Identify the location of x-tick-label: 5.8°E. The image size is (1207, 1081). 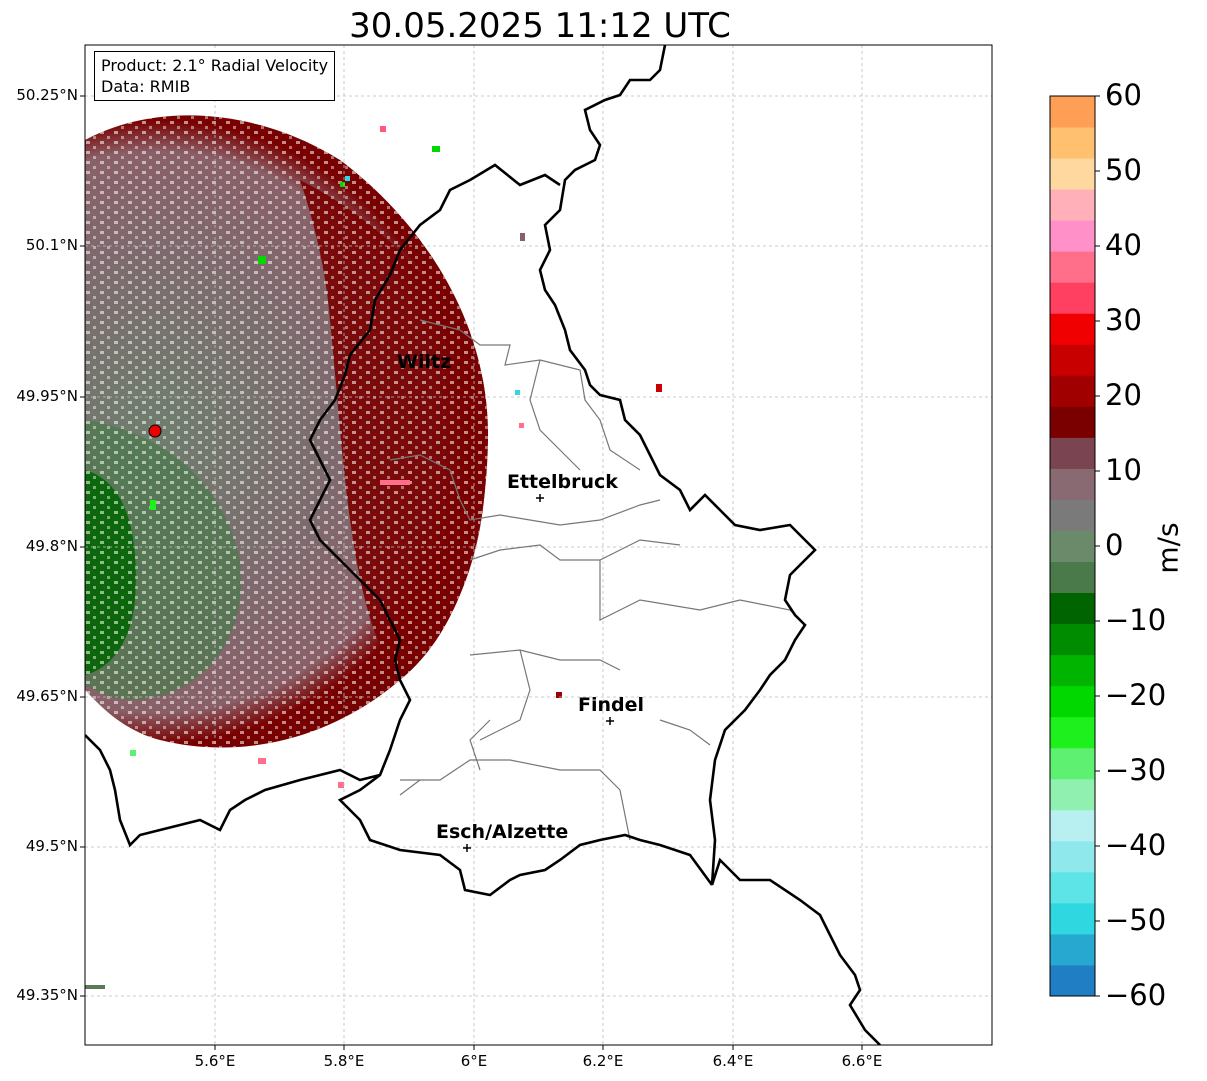
(344, 1061).